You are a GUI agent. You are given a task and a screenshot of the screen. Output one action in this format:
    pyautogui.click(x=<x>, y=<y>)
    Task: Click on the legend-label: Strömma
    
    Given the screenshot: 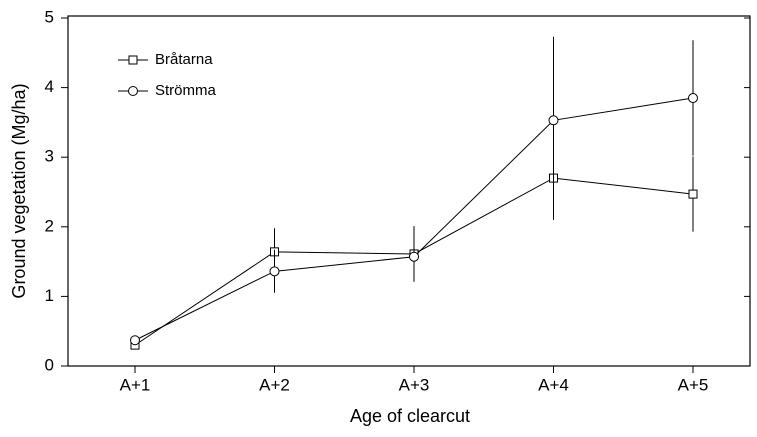 What is the action you would take?
    pyautogui.click(x=186, y=90)
    